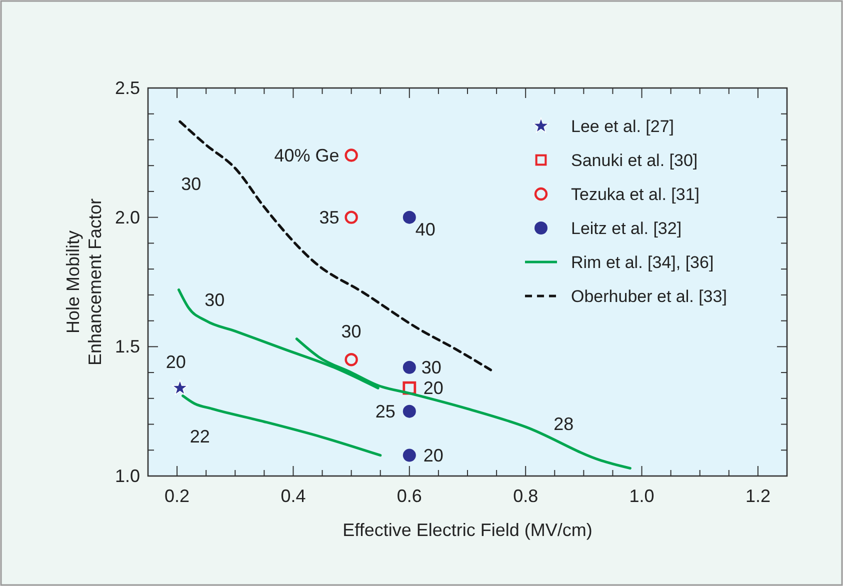  Describe the element at coordinates (425, 229) in the screenshot. I see `annotation: 40` at that location.